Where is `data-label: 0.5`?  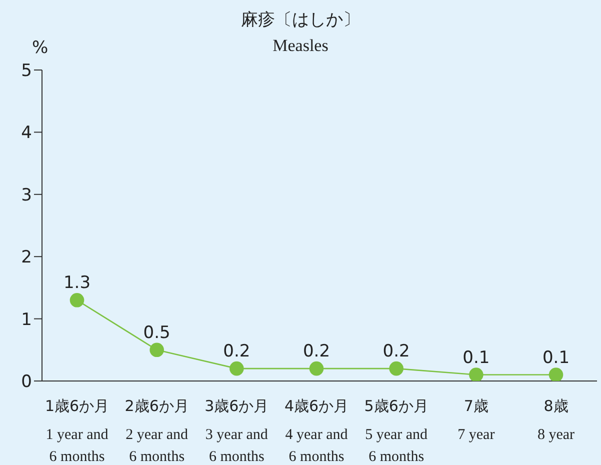 data-label: 0.5 is located at coordinates (156, 332).